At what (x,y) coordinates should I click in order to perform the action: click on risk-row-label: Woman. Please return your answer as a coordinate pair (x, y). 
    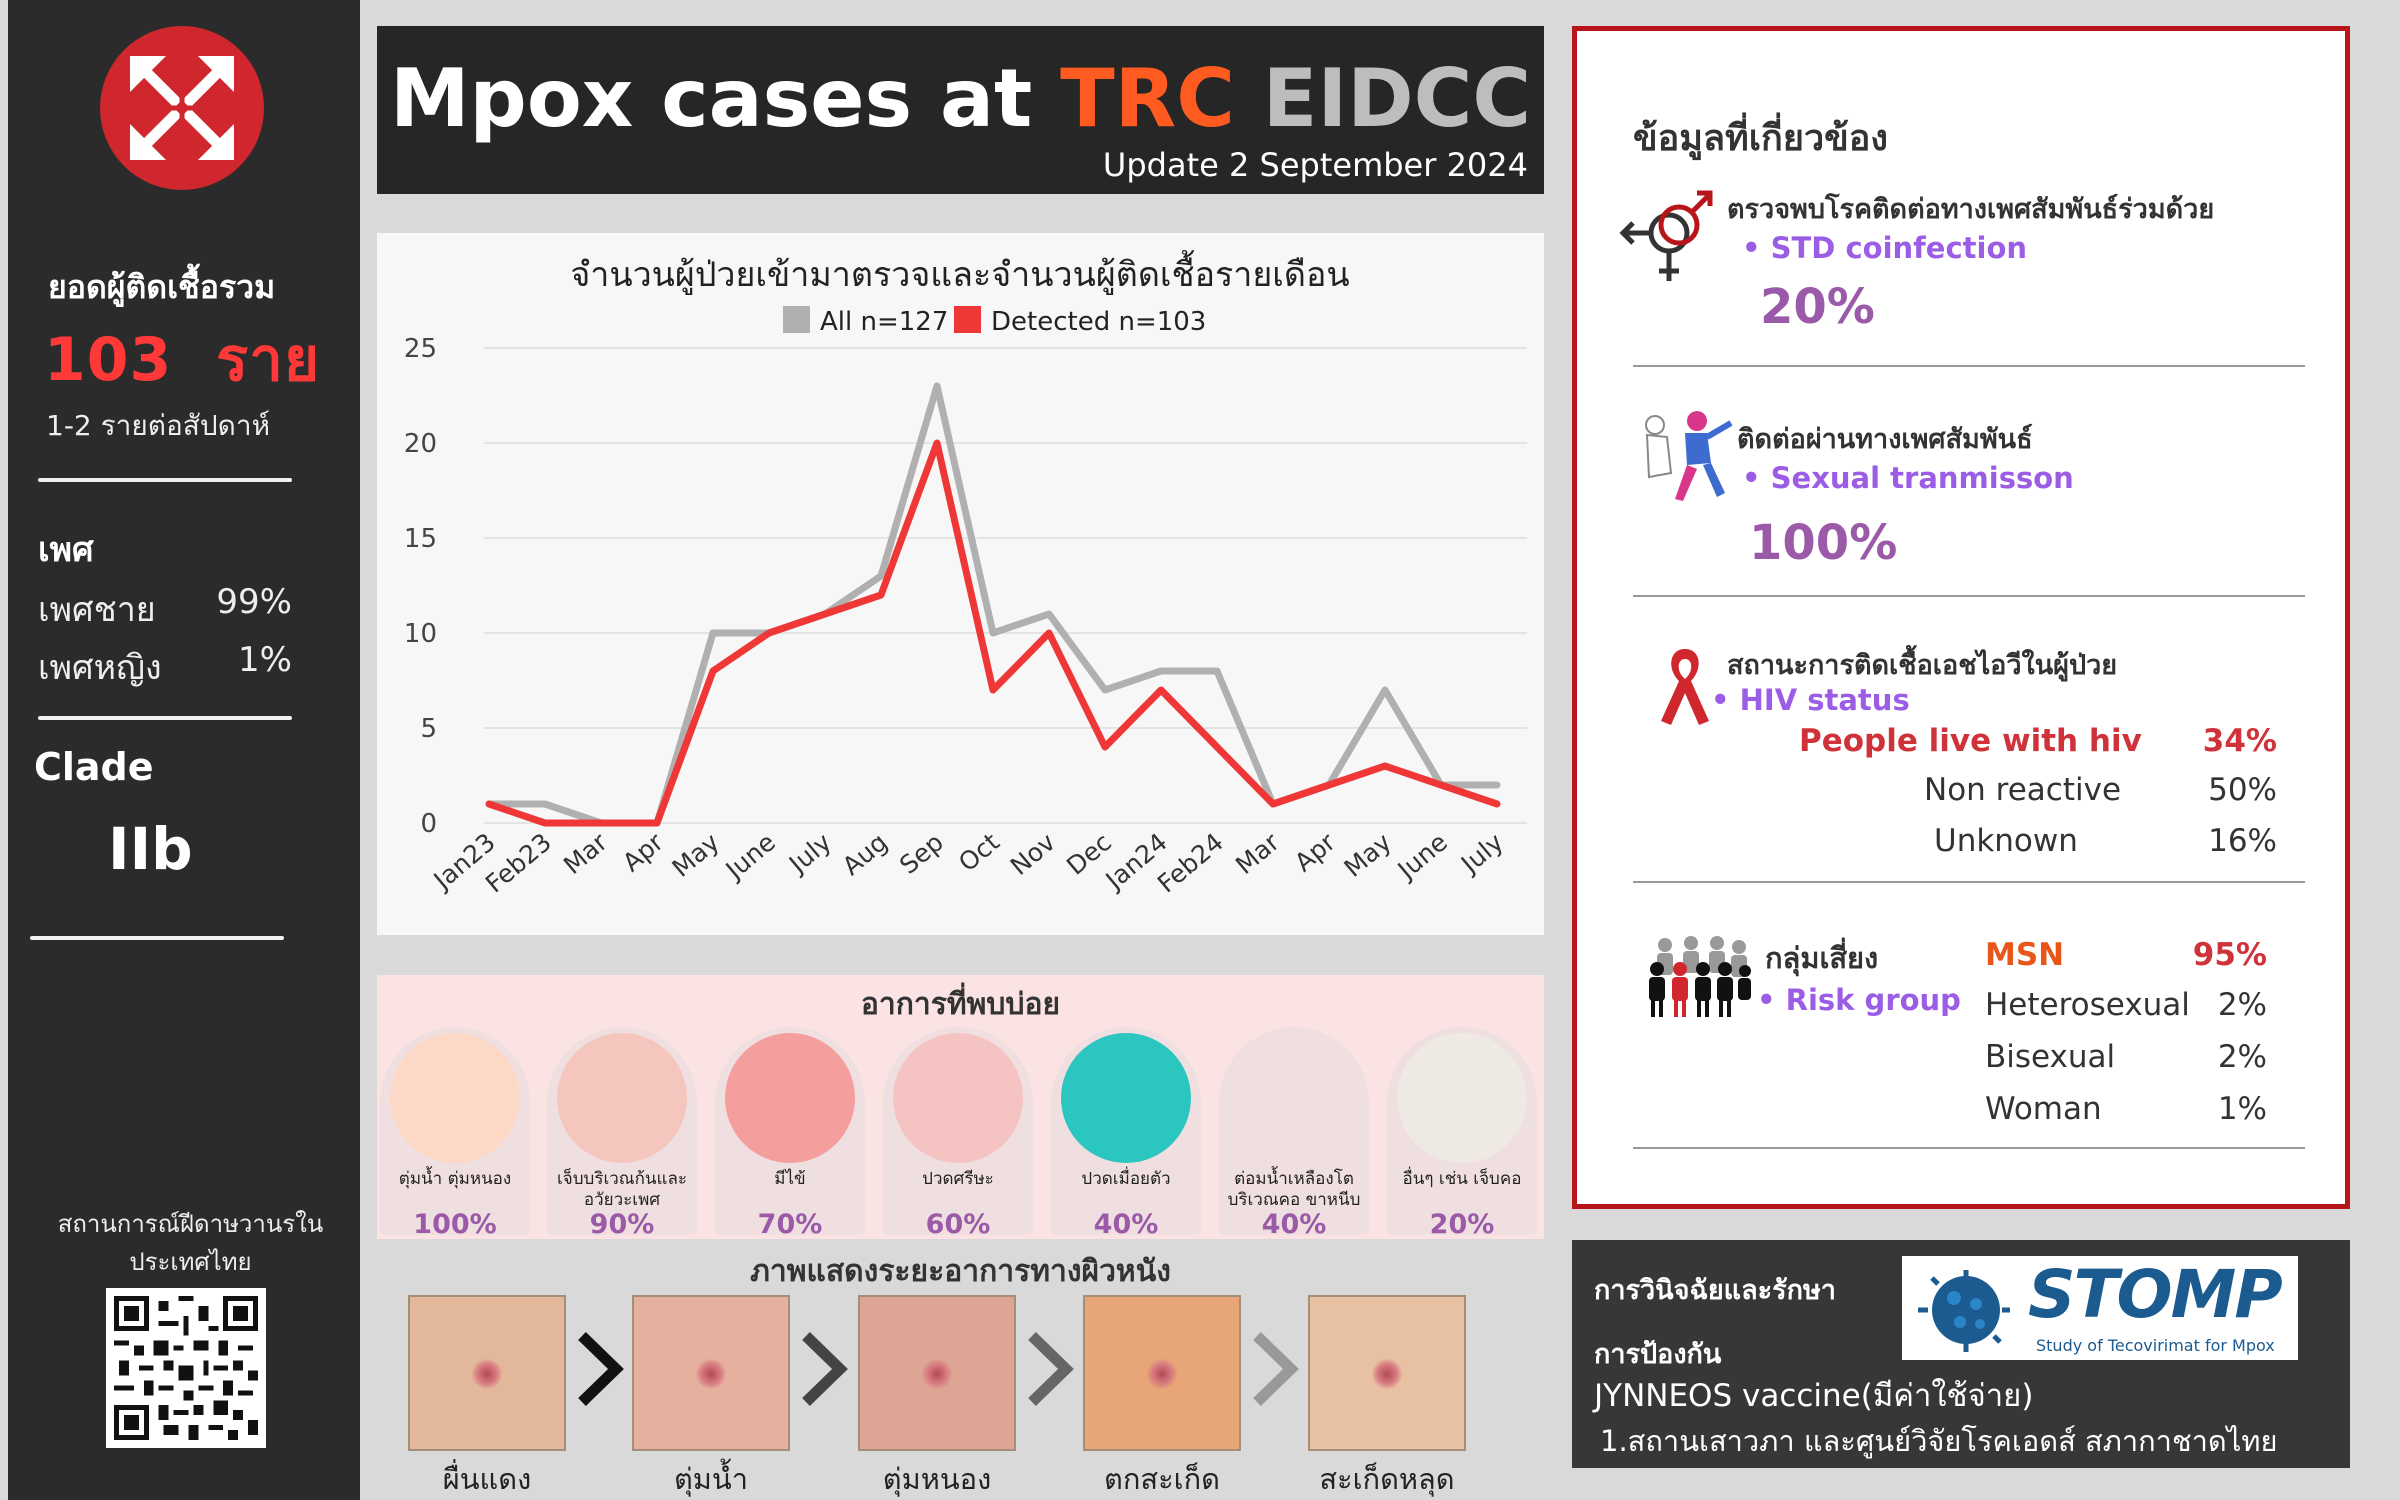
    Looking at the image, I should click on (2043, 1109).